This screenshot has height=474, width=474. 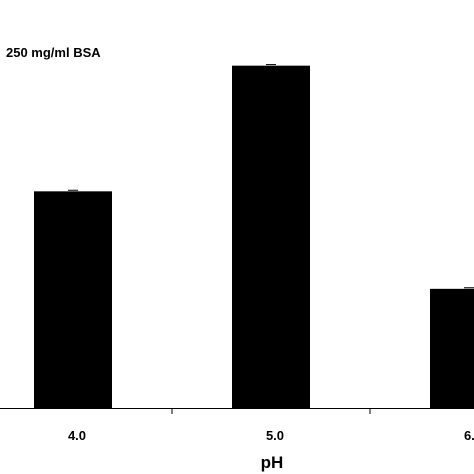 I want to click on x-axis-title: pH, so click(x=272, y=462).